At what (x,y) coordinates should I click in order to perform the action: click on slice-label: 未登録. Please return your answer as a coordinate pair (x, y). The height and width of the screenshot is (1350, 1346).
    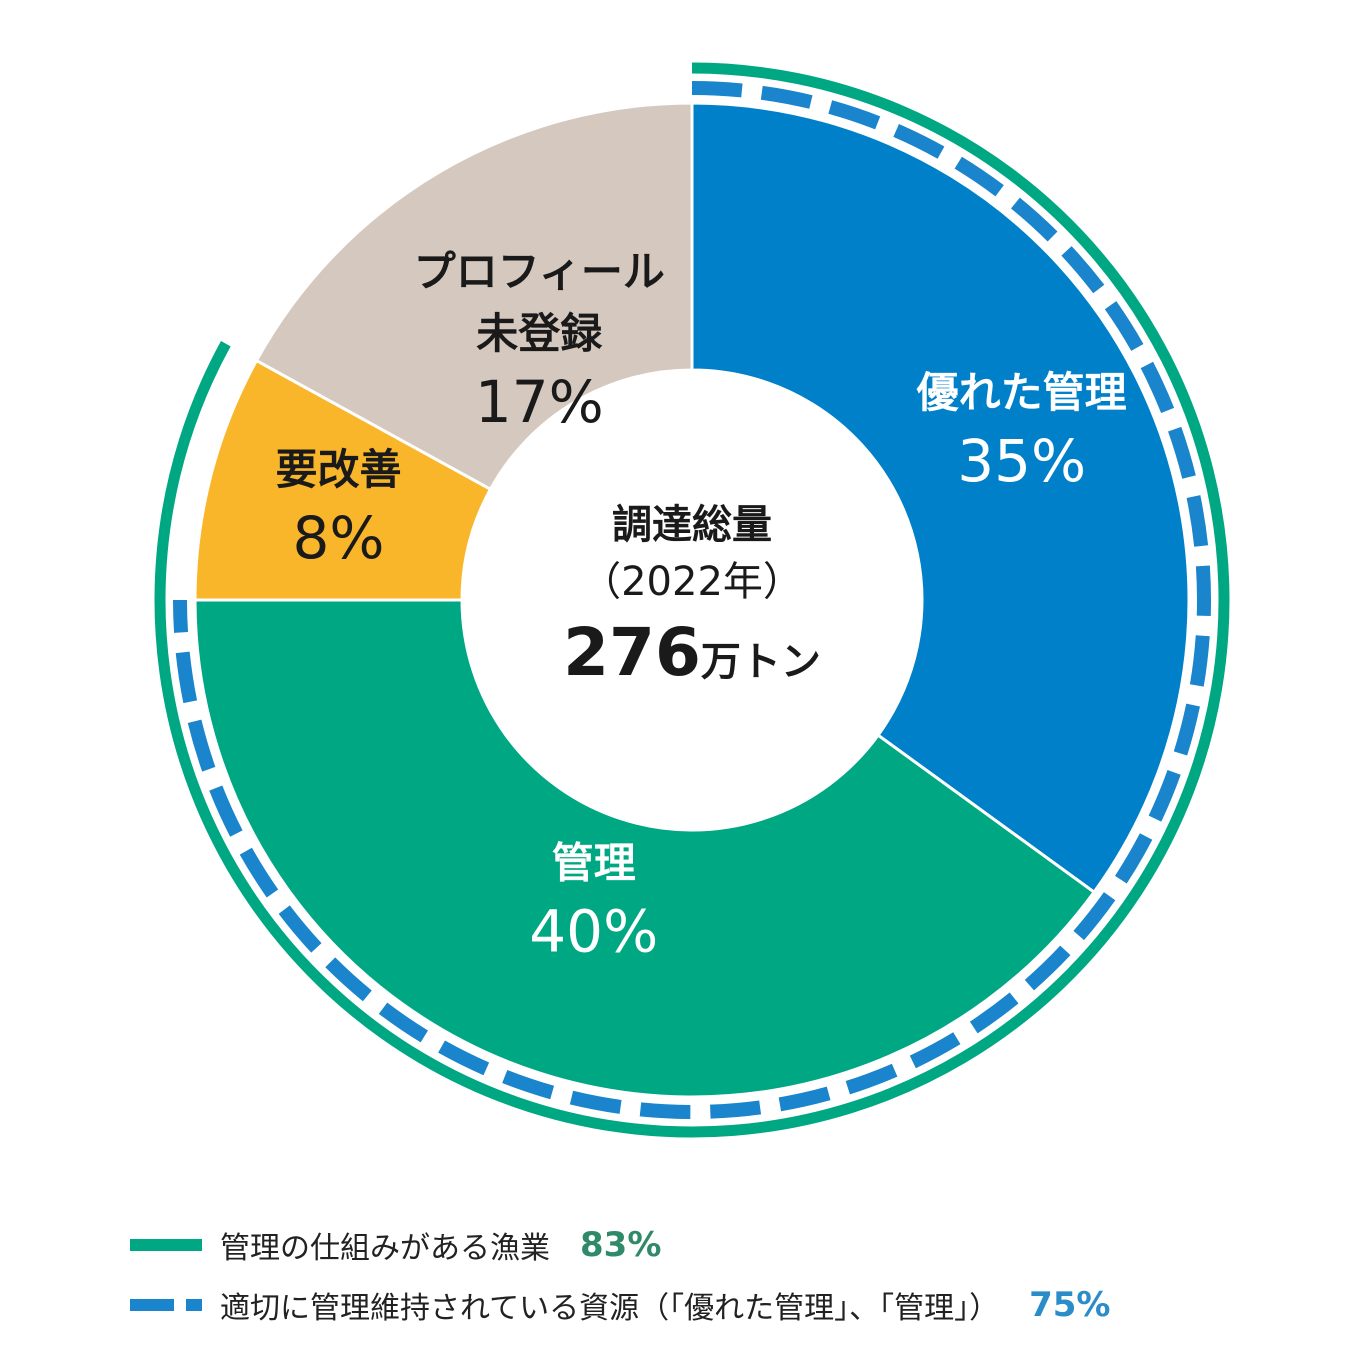
    Looking at the image, I should click on (539, 333).